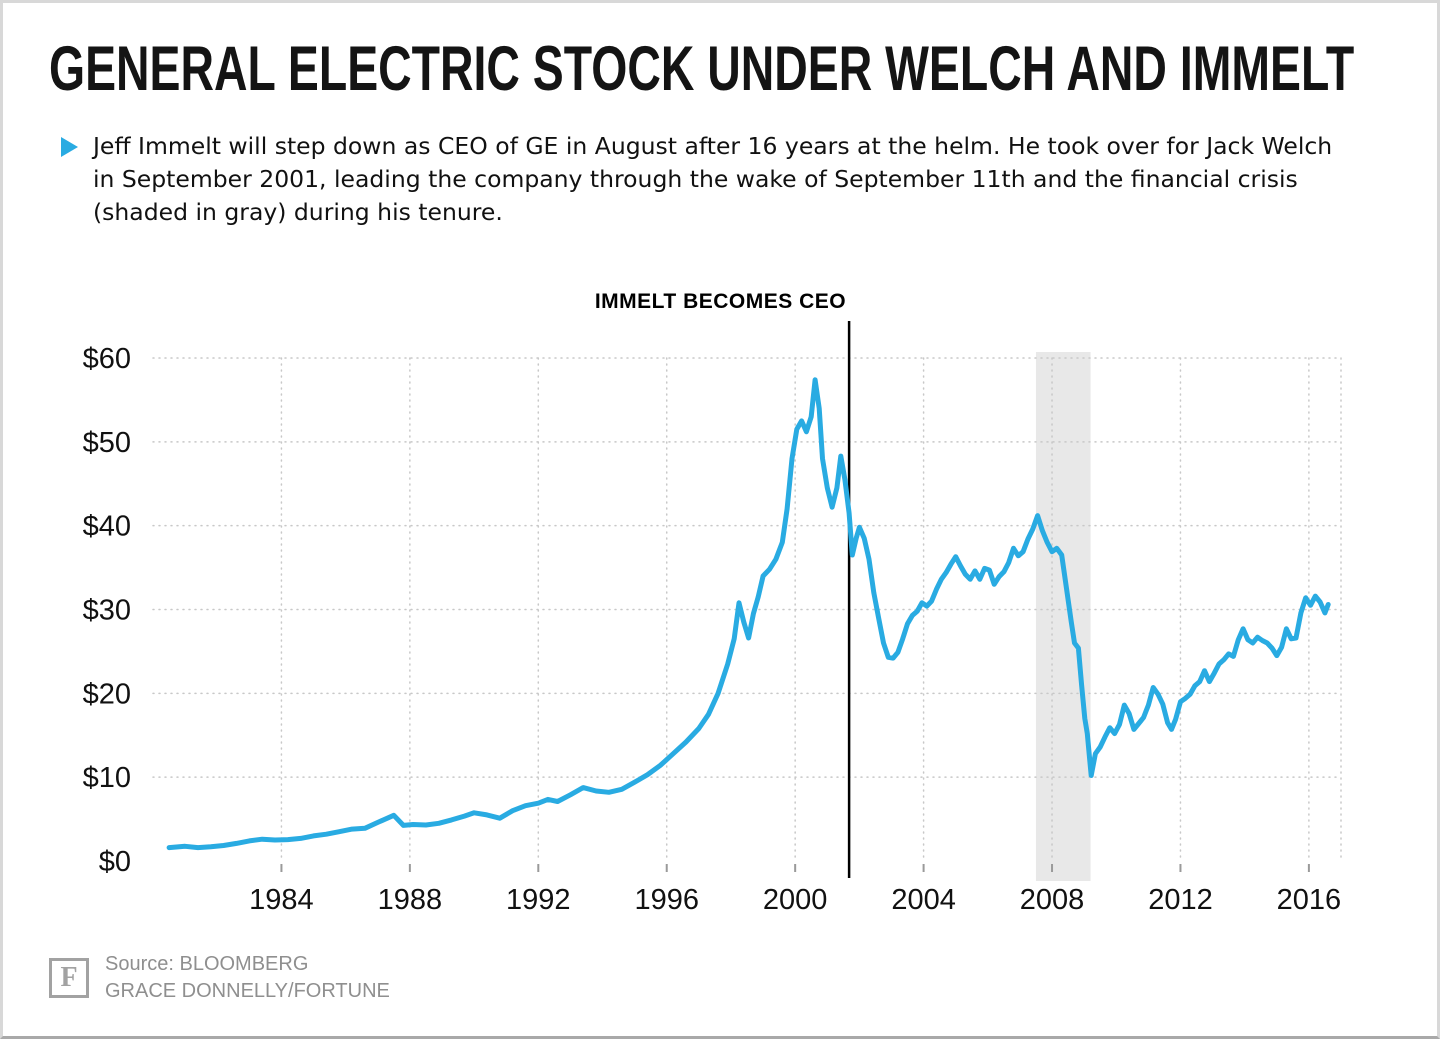 The image size is (1440, 1042). What do you see at coordinates (1052, 900) in the screenshot?
I see `x-axis-label: 2008` at bounding box center [1052, 900].